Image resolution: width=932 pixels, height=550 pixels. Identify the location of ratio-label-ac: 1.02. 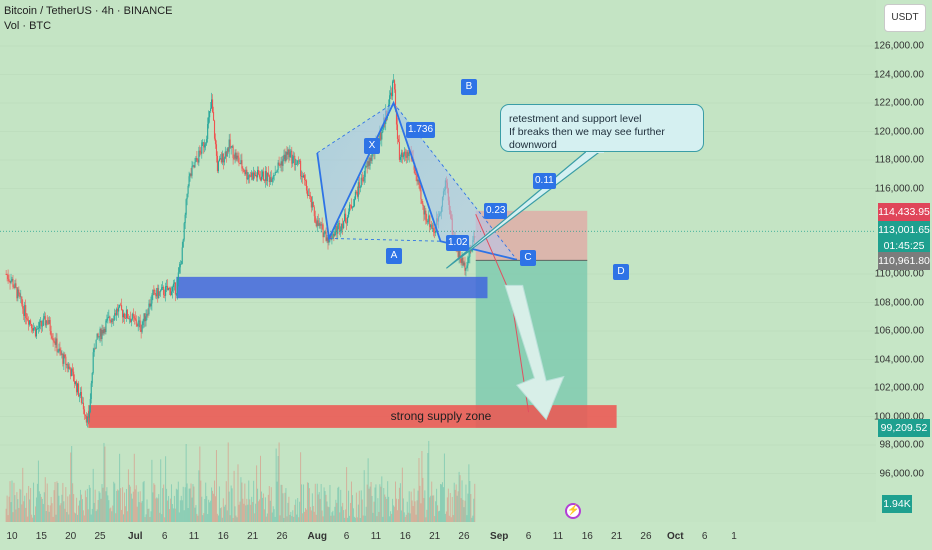
(458, 243).